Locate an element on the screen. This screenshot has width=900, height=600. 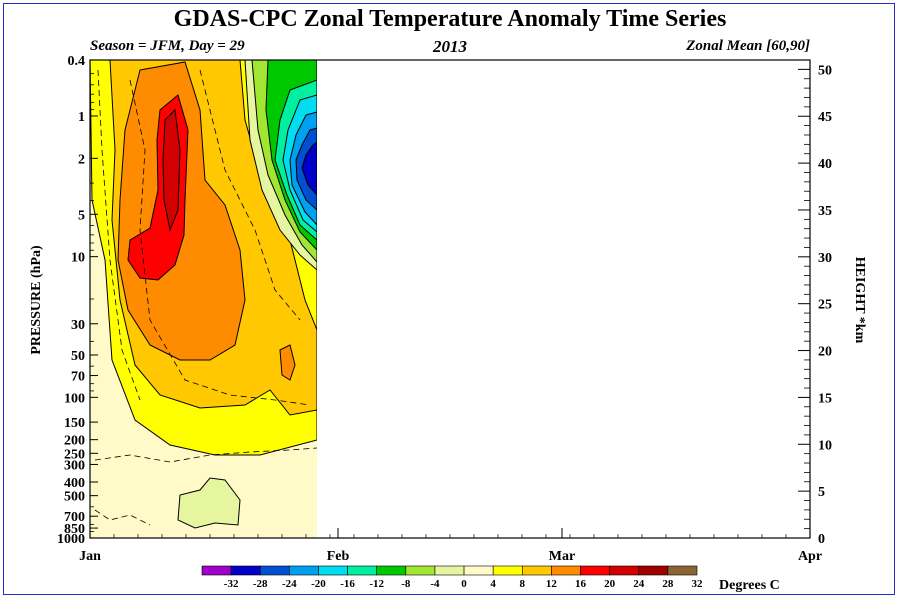
y-tick-label: 100 is located at coordinates (74, 398).